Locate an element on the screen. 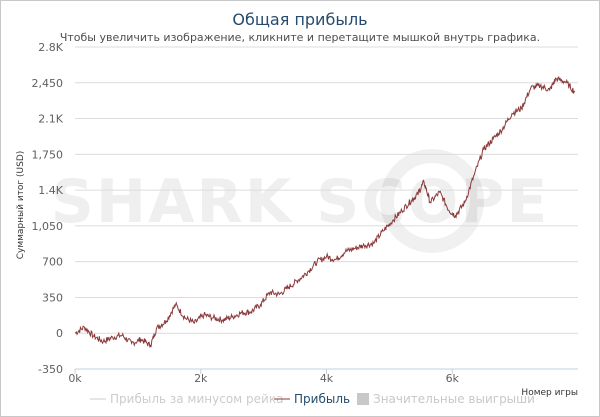 The height and width of the screenshot is (417, 600). x-tick-label: 4k is located at coordinates (327, 378).